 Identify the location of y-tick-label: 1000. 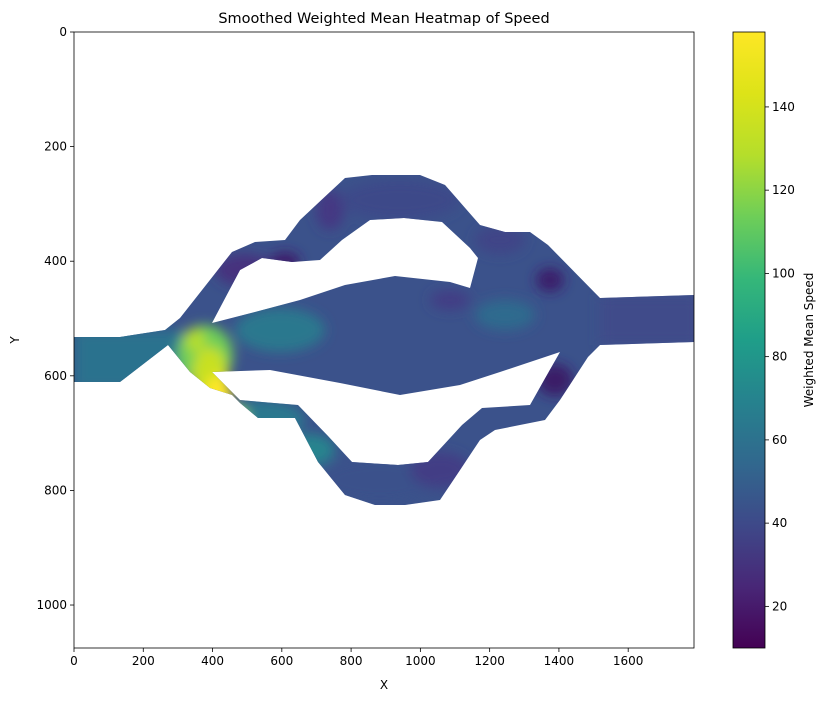
(51, 605).